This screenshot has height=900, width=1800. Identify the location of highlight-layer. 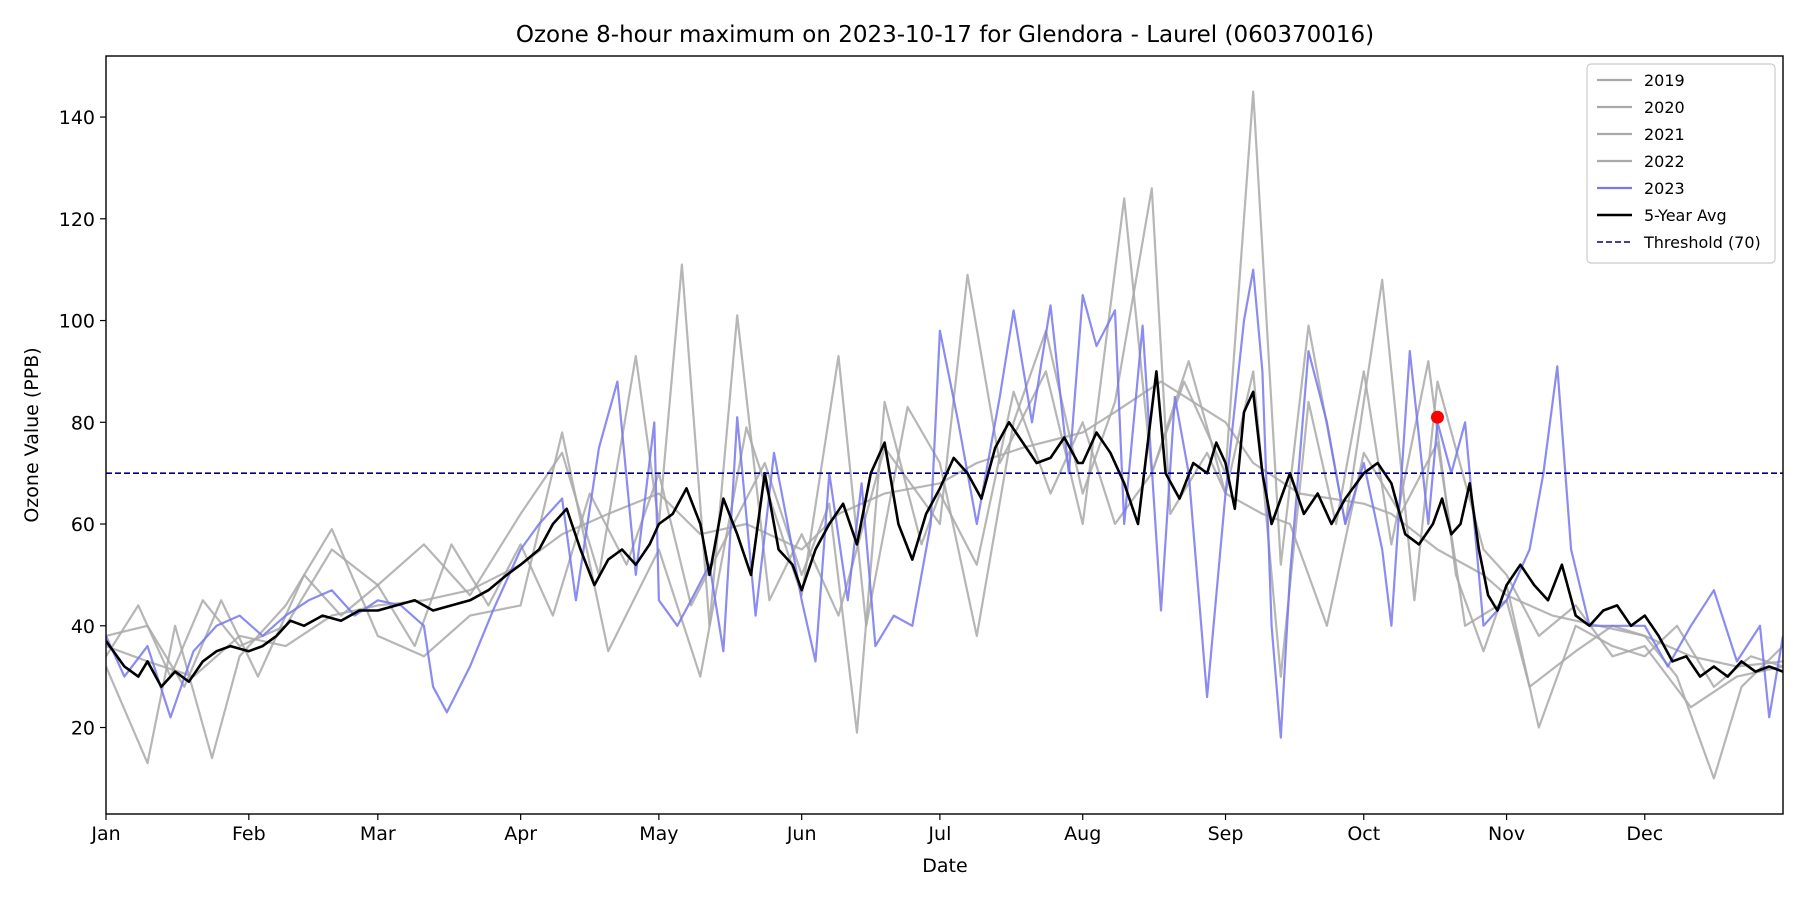
(1437, 417).